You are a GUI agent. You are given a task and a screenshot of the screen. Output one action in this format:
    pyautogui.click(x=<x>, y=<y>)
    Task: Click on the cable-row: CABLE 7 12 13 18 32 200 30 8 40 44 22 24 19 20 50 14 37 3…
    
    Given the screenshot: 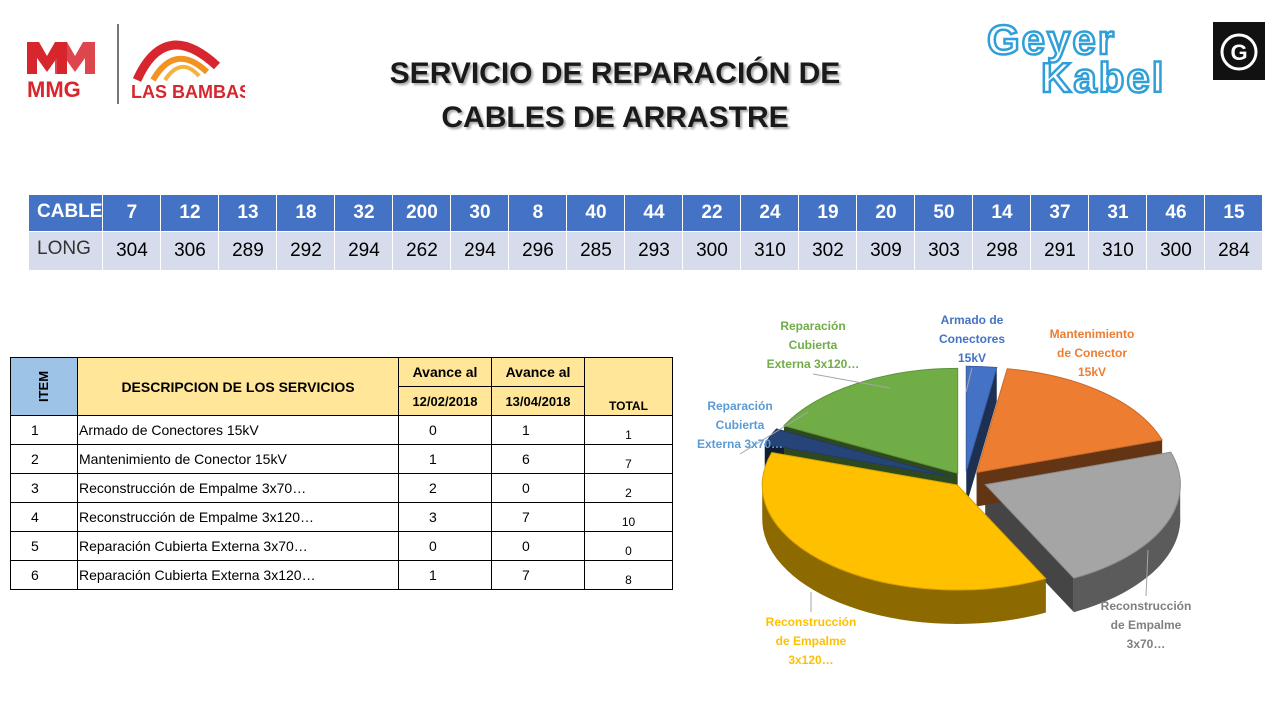 What is the action you would take?
    pyautogui.click(x=645, y=213)
    